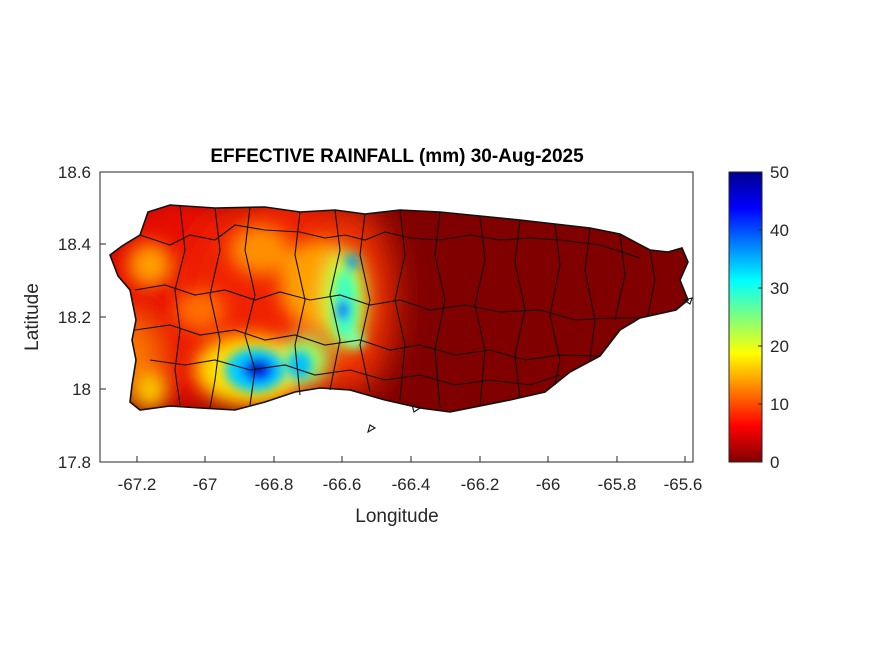  Describe the element at coordinates (32, 317) in the screenshot. I see `y-axis-label: Latitude` at that location.